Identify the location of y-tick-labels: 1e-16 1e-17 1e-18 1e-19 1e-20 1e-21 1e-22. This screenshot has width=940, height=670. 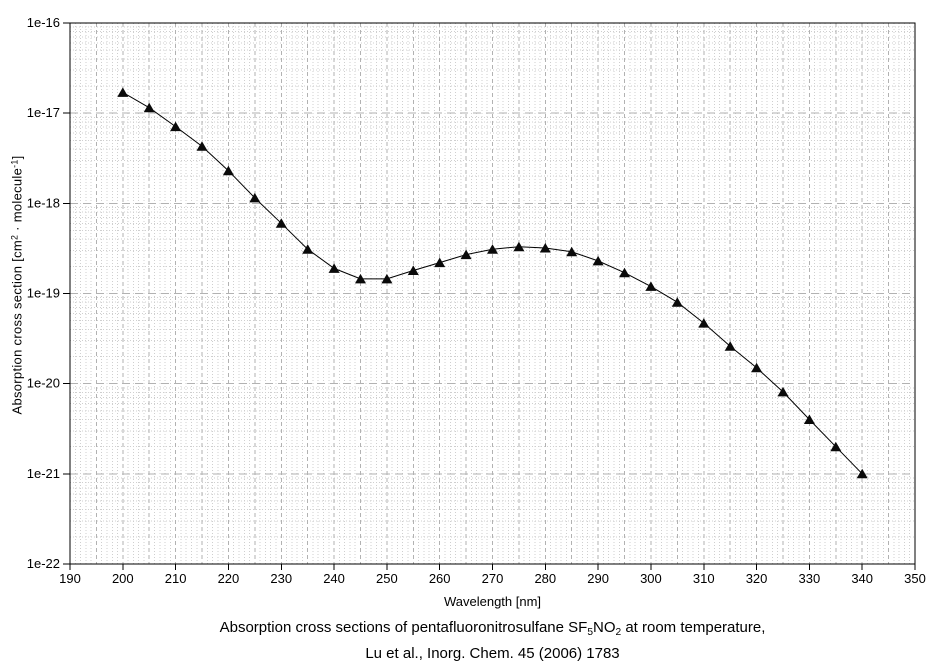
(43, 293).